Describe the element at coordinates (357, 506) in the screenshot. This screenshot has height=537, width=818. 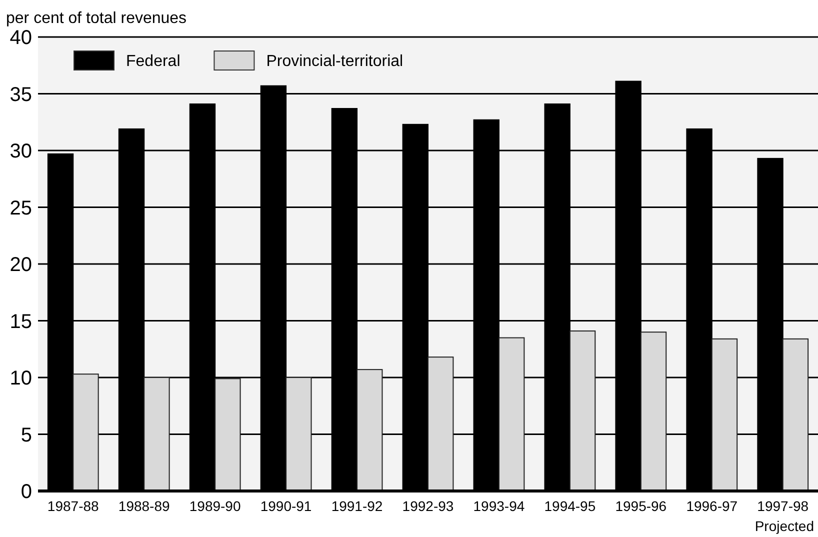
I see `x-tick-label: 1991-92` at that location.